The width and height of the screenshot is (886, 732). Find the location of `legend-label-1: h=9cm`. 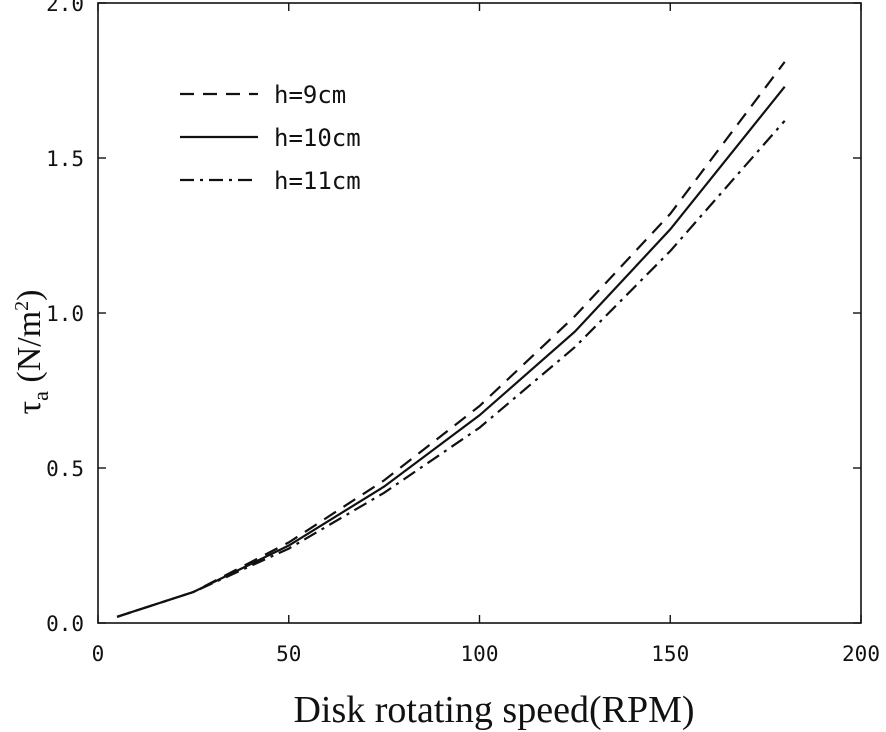

legend-label-1: h=9cm is located at coordinates (310, 95).